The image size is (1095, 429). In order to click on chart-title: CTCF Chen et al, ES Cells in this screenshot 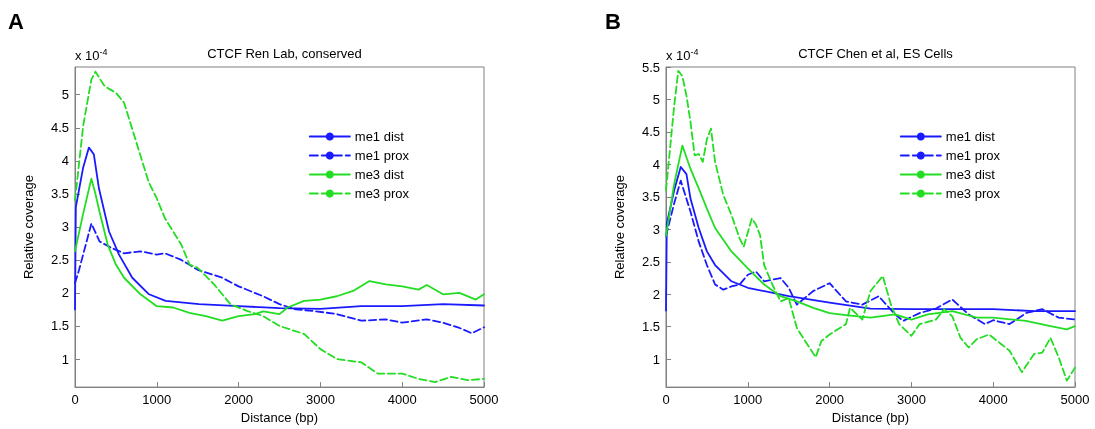, I will do `click(876, 53)`.